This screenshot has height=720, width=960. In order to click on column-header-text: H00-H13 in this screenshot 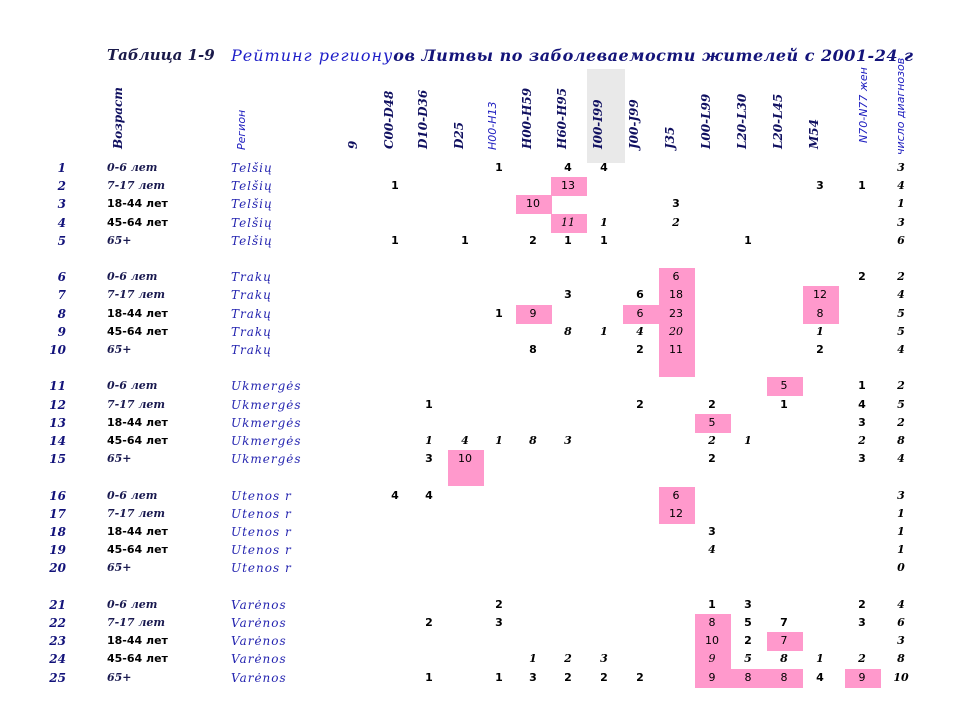, I will do `click(492, 125)`.